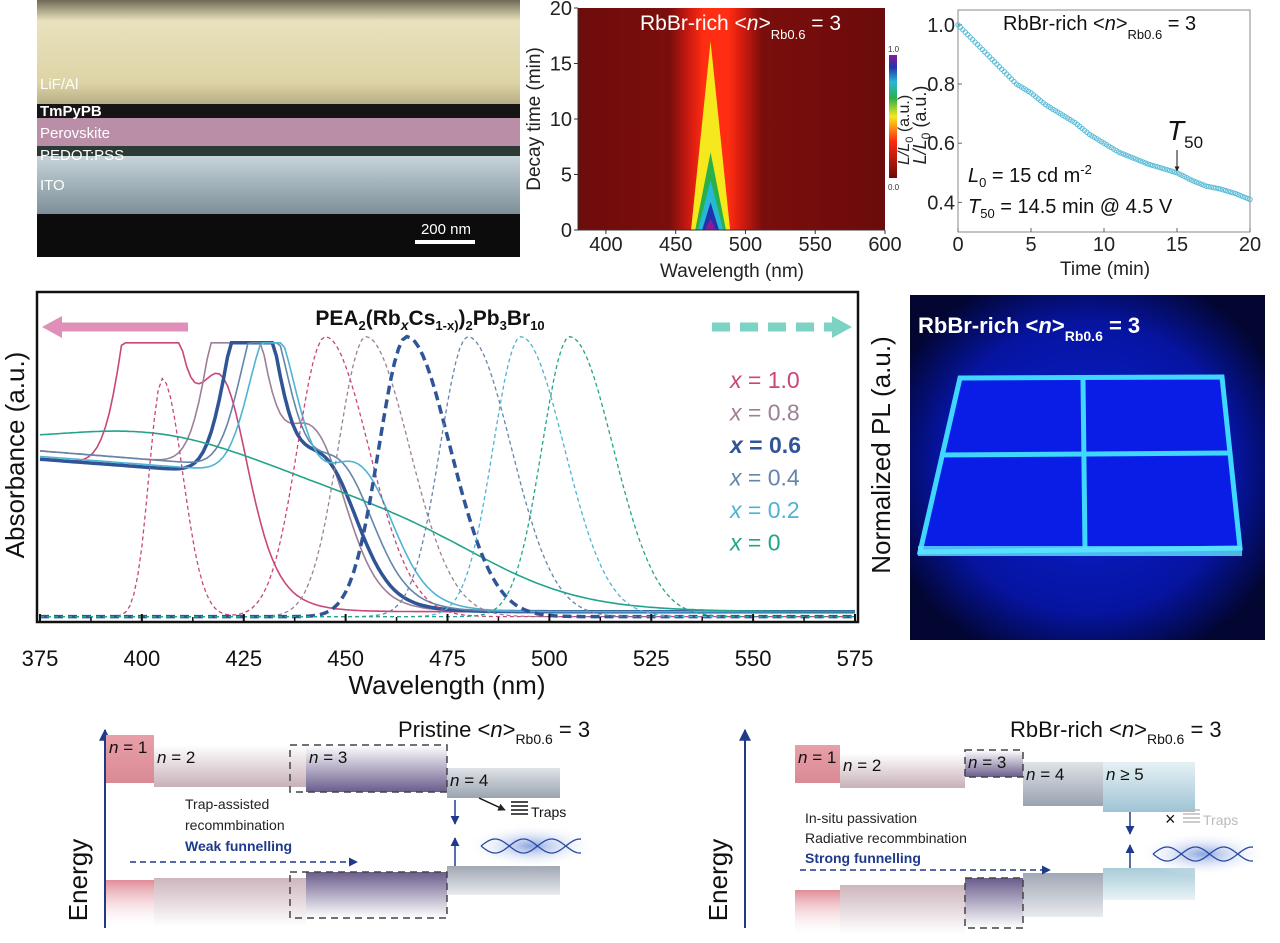 The image size is (1280, 943). Describe the element at coordinates (755, 543) in the screenshot. I see `legend-entry: x = 0` at that location.